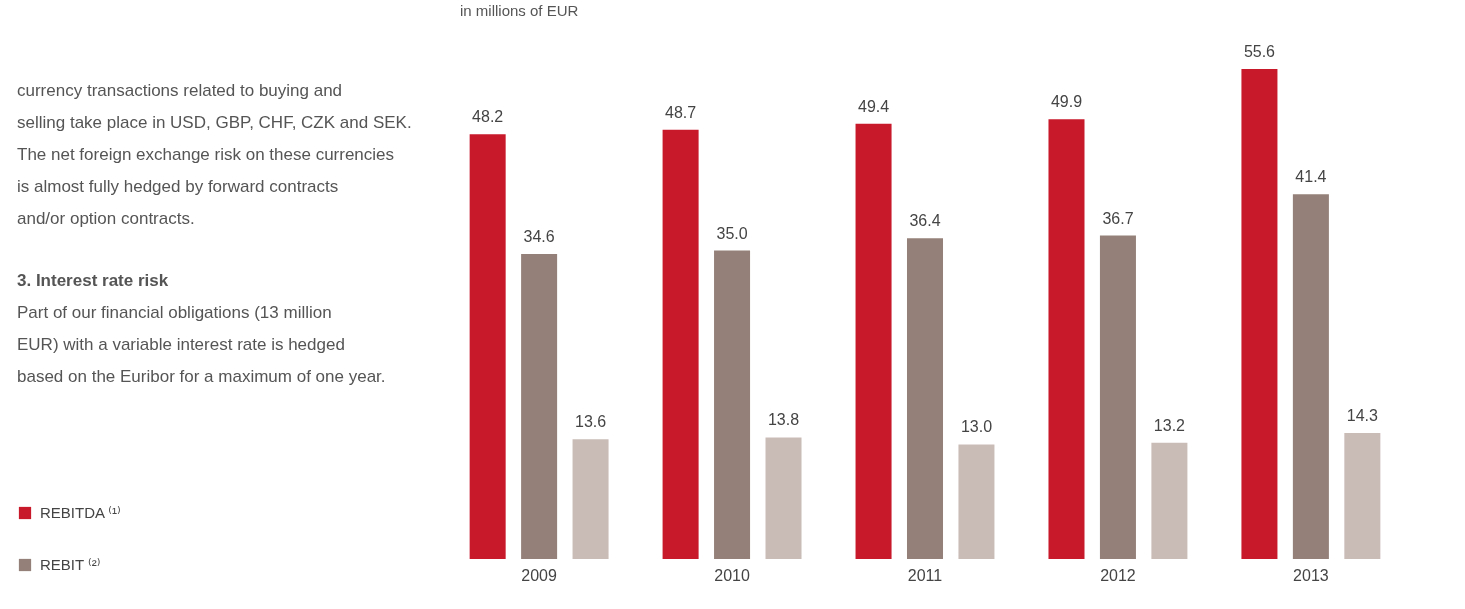 The height and width of the screenshot is (609, 1465). What do you see at coordinates (1311, 575) in the screenshot?
I see `x-tick-label: 2013` at bounding box center [1311, 575].